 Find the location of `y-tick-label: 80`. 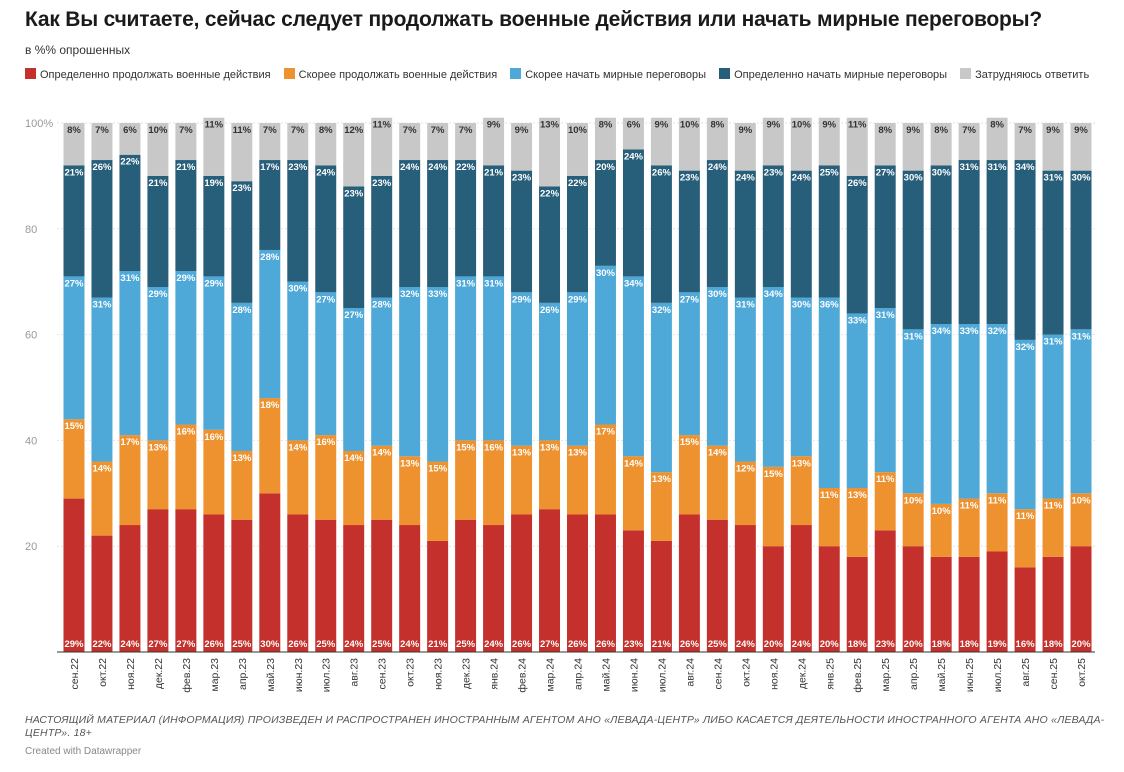

y-tick-label: 80 is located at coordinates (31, 230).